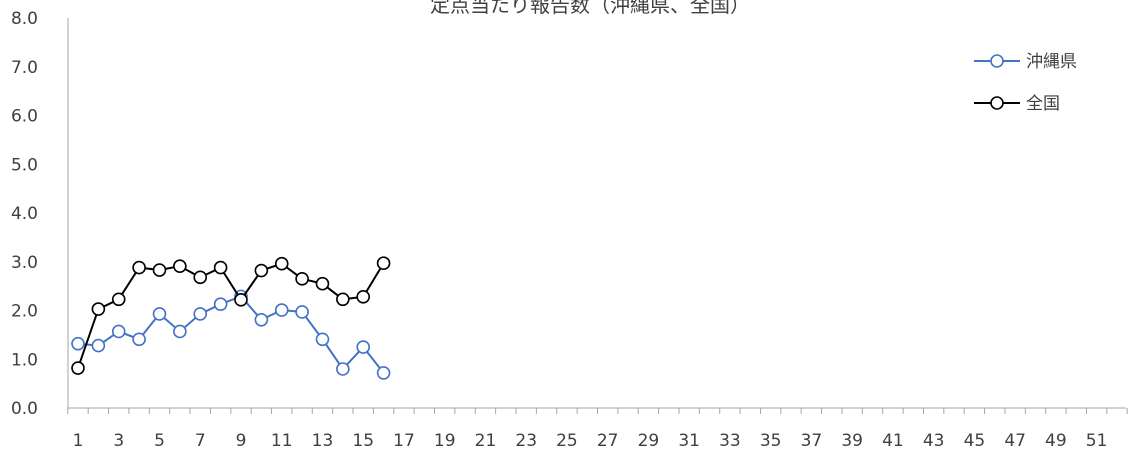  What do you see at coordinates (24, 312) in the screenshot?
I see `y-tick-label: 2.0` at bounding box center [24, 312].